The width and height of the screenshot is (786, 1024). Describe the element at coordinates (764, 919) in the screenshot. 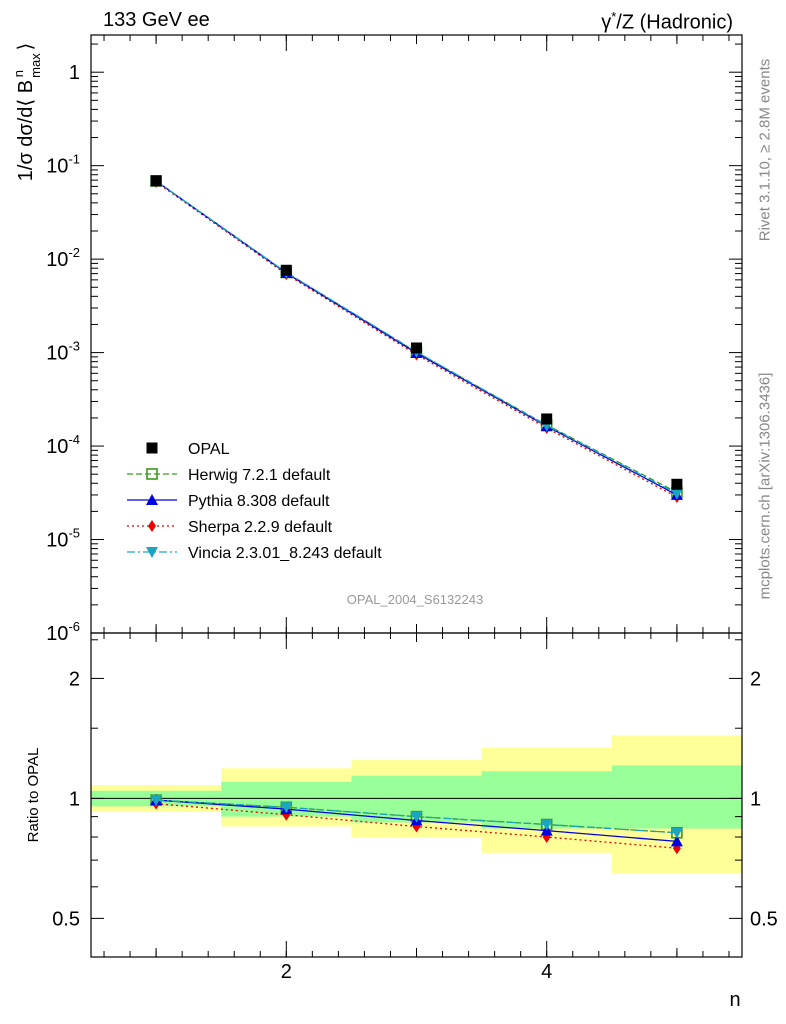

I see `ratio-y-tick-label-right: 0.5` at that location.